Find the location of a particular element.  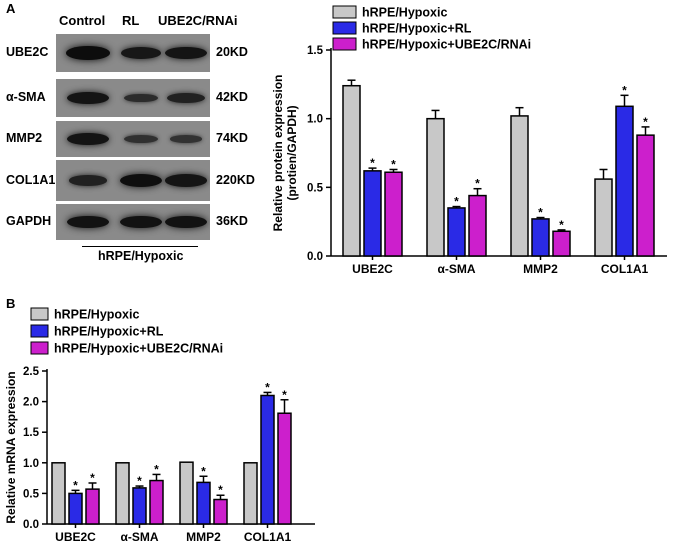

blot-size-label: 20KD is located at coordinates (232, 52).